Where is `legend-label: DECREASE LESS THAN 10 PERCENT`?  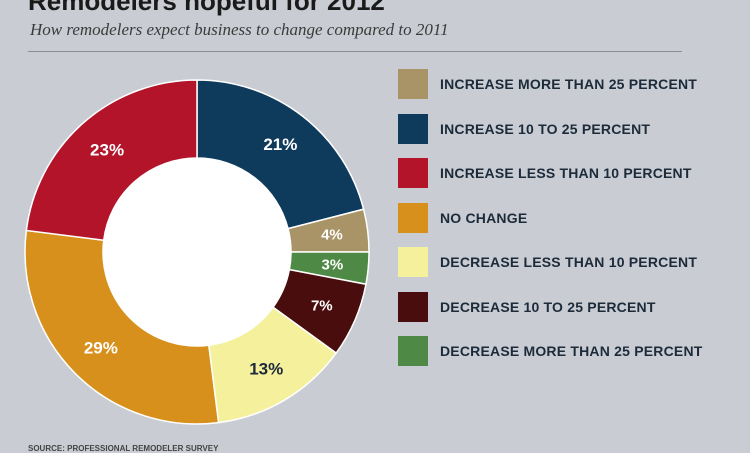
legend-label: DECREASE LESS THAN 10 PERCENT is located at coordinates (569, 262).